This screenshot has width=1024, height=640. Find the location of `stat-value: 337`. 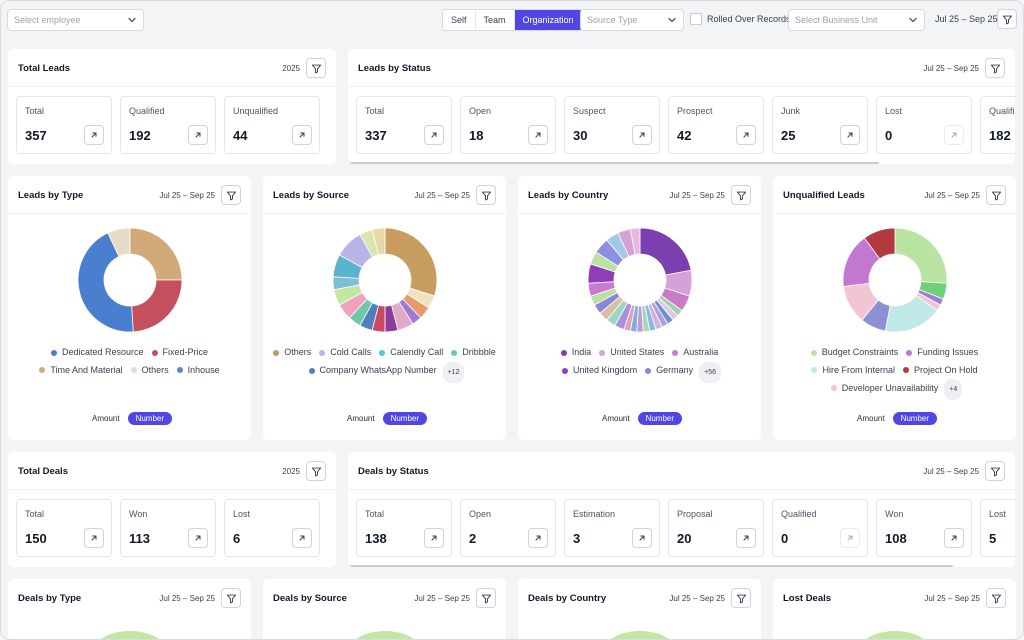

stat-value: 337 is located at coordinates (376, 135).